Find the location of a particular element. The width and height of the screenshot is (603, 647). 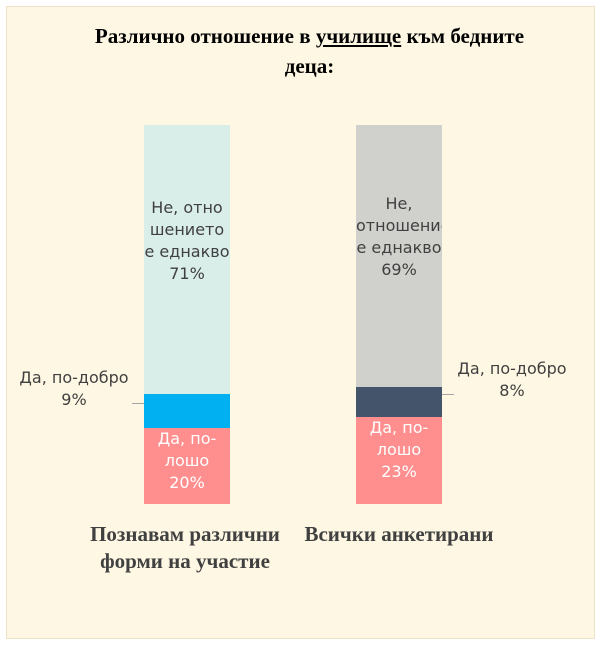

x-tick-label: Всички анкетирани is located at coordinates (399, 534).